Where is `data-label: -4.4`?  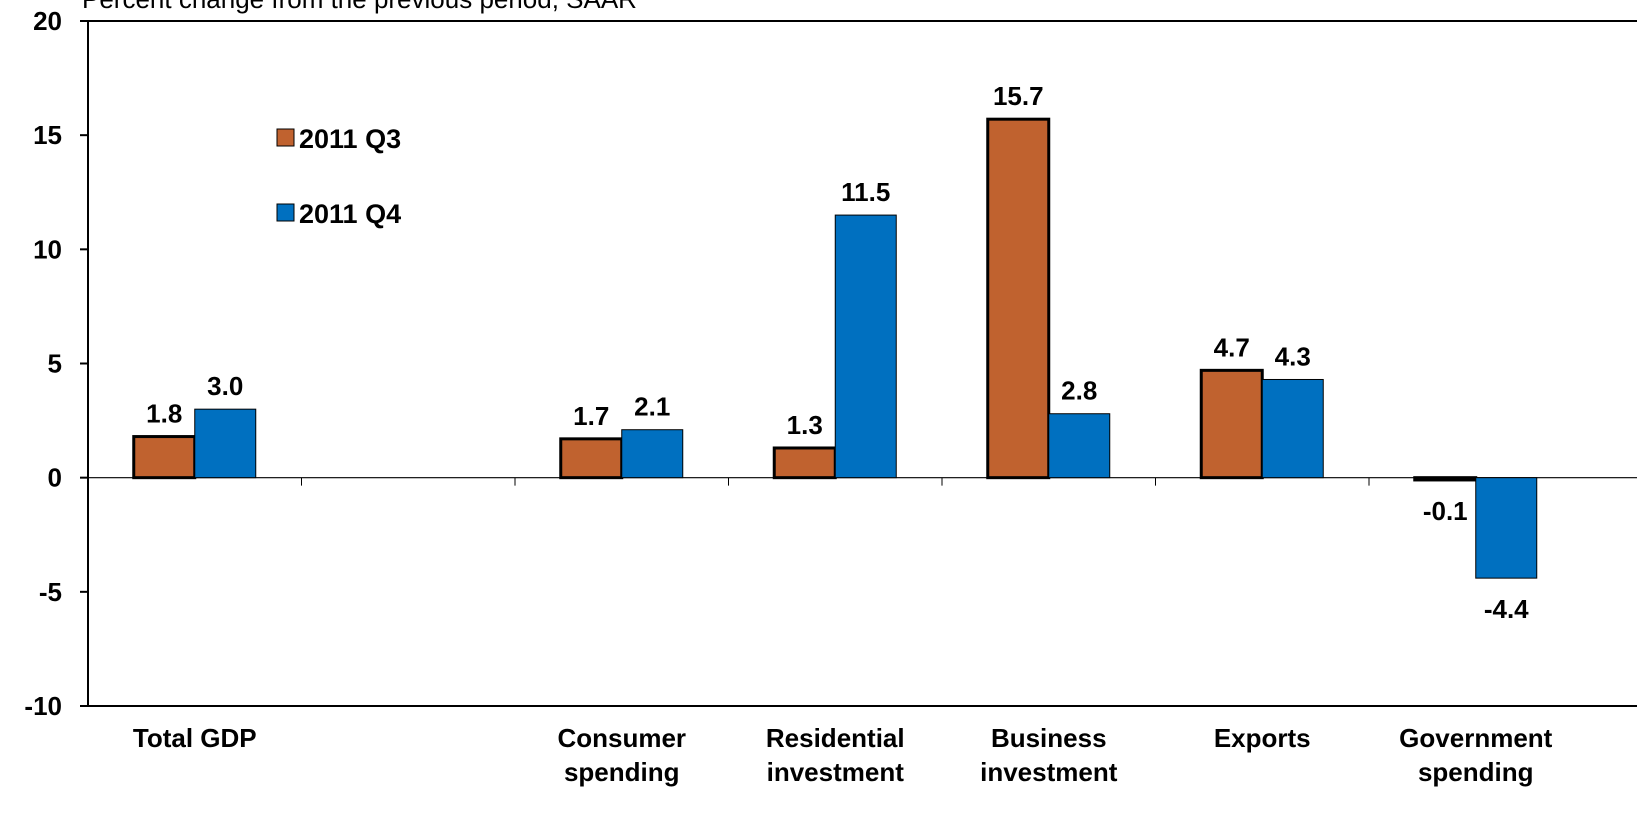 data-label: -4.4 is located at coordinates (1506, 609).